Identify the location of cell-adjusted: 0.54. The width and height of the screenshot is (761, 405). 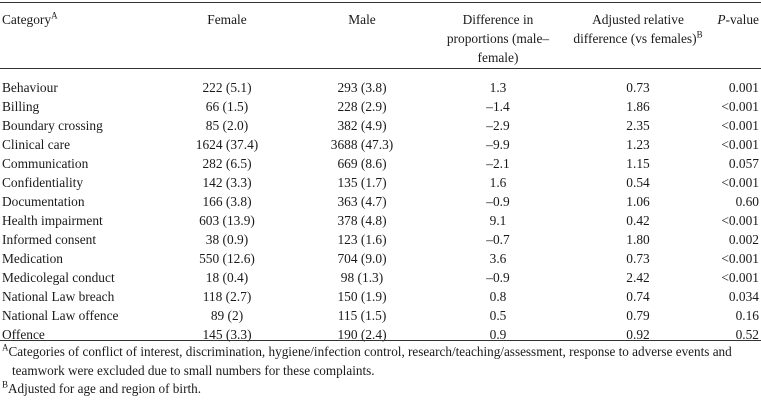
(638, 182).